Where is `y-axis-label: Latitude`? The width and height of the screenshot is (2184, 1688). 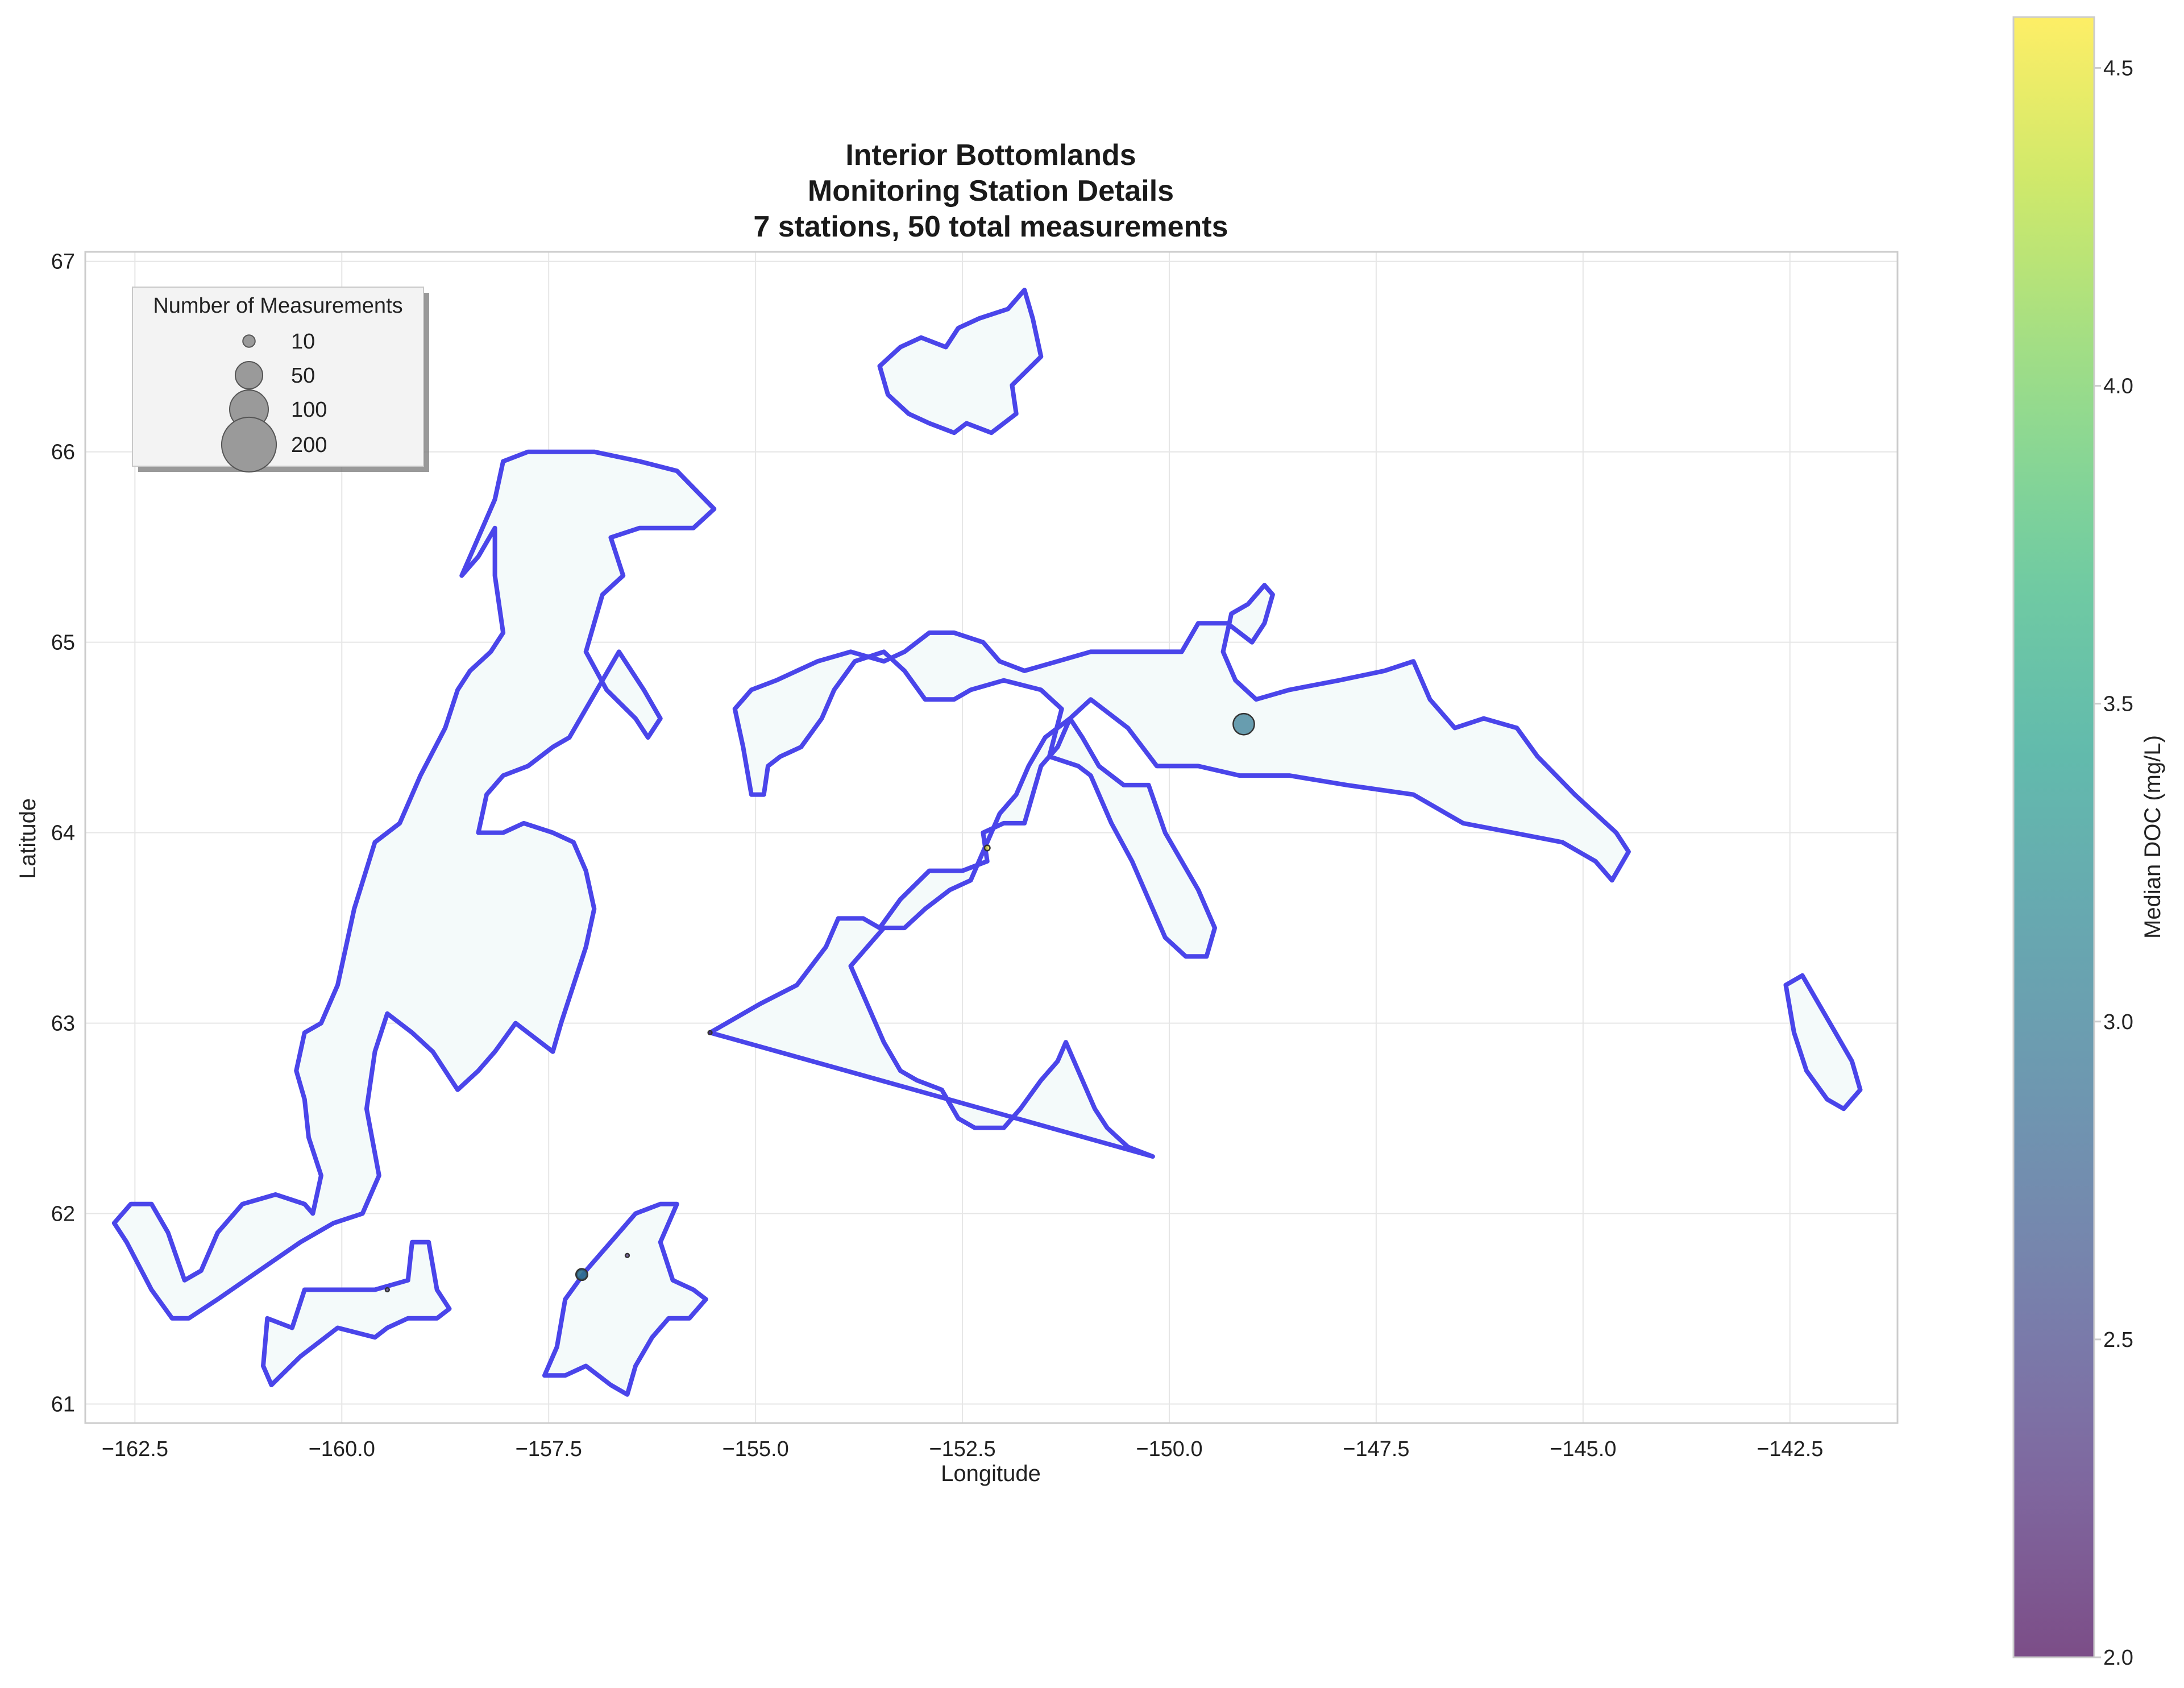 y-axis-label: Latitude is located at coordinates (28, 839).